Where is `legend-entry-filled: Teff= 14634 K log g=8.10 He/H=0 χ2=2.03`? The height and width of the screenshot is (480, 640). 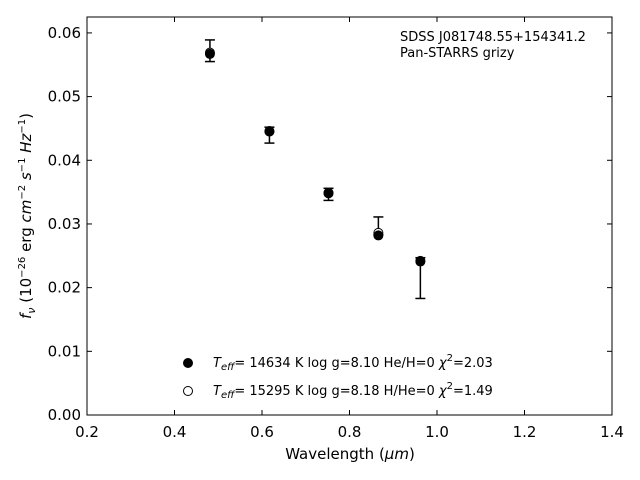
legend-entry-filled: Teff= 14634 K log g=8.10 He/H=0 χ2=2.03 is located at coordinates (353, 363).